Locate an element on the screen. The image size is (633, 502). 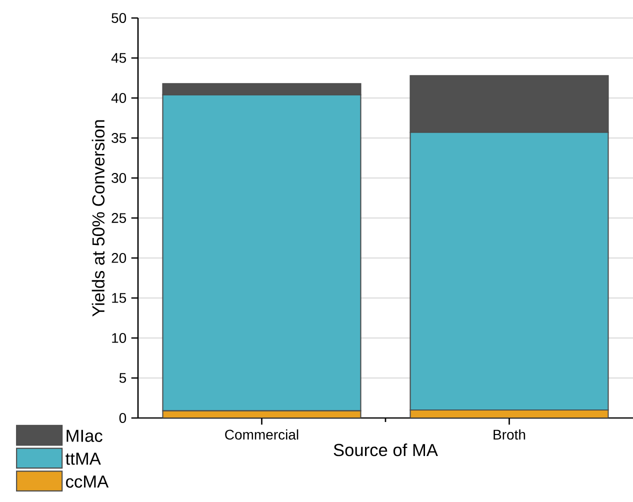
x-tick-label: Broth is located at coordinates (510, 434).